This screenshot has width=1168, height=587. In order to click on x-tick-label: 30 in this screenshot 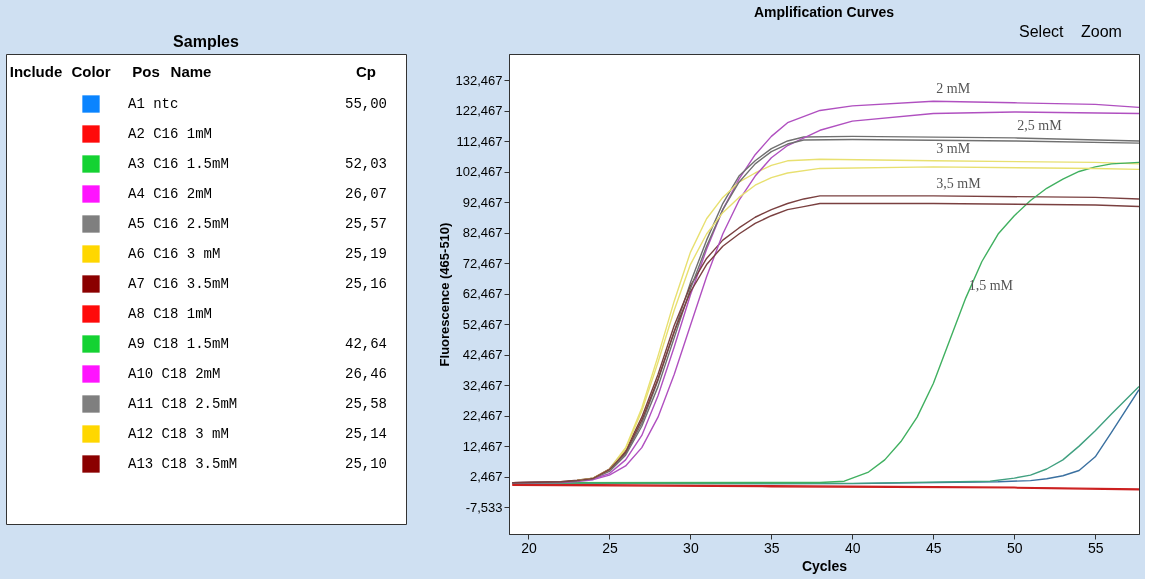, I will do `click(691, 547)`.